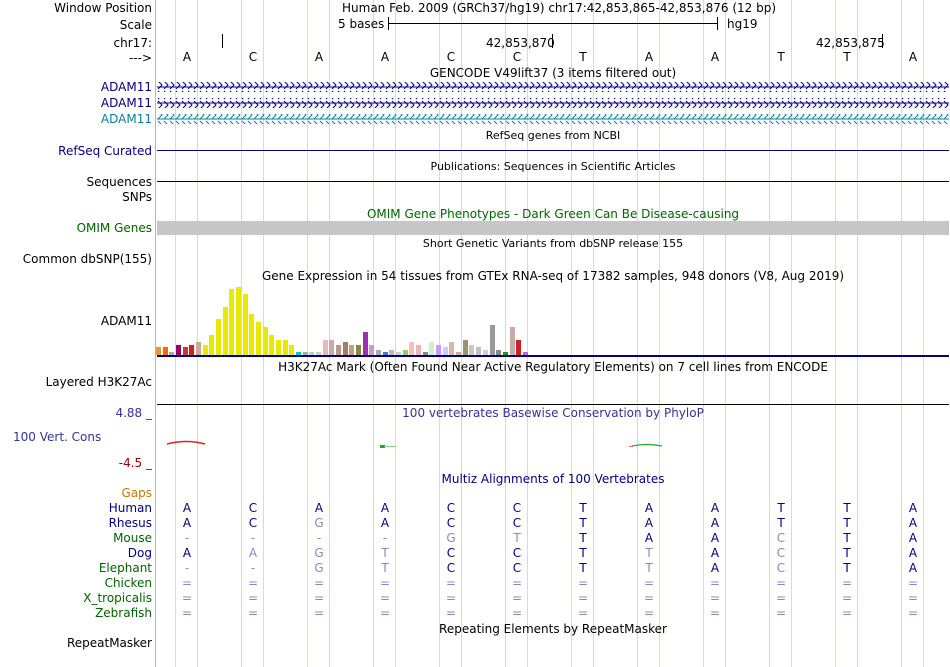 Image resolution: width=950 pixels, height=667 pixels. I want to click on species-label: Human, so click(130, 508).